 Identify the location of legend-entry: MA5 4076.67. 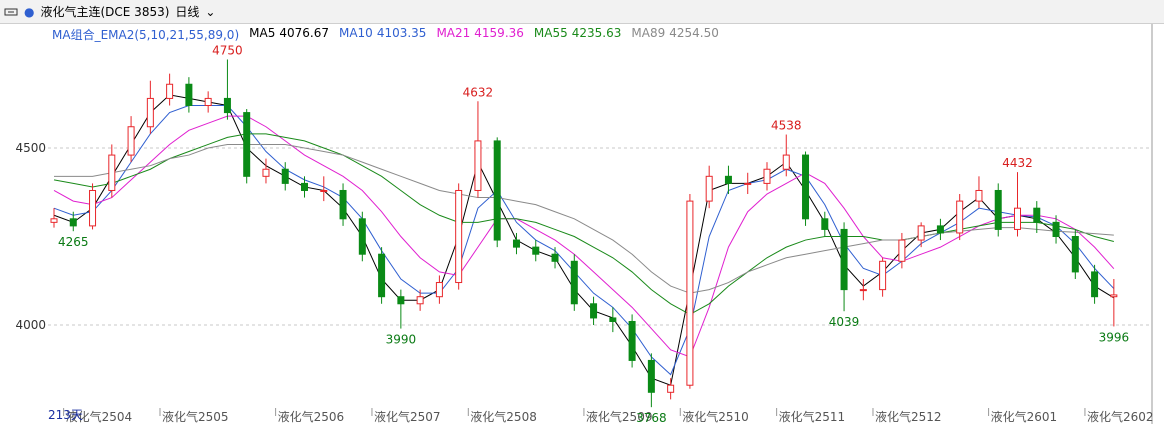
(289, 34).